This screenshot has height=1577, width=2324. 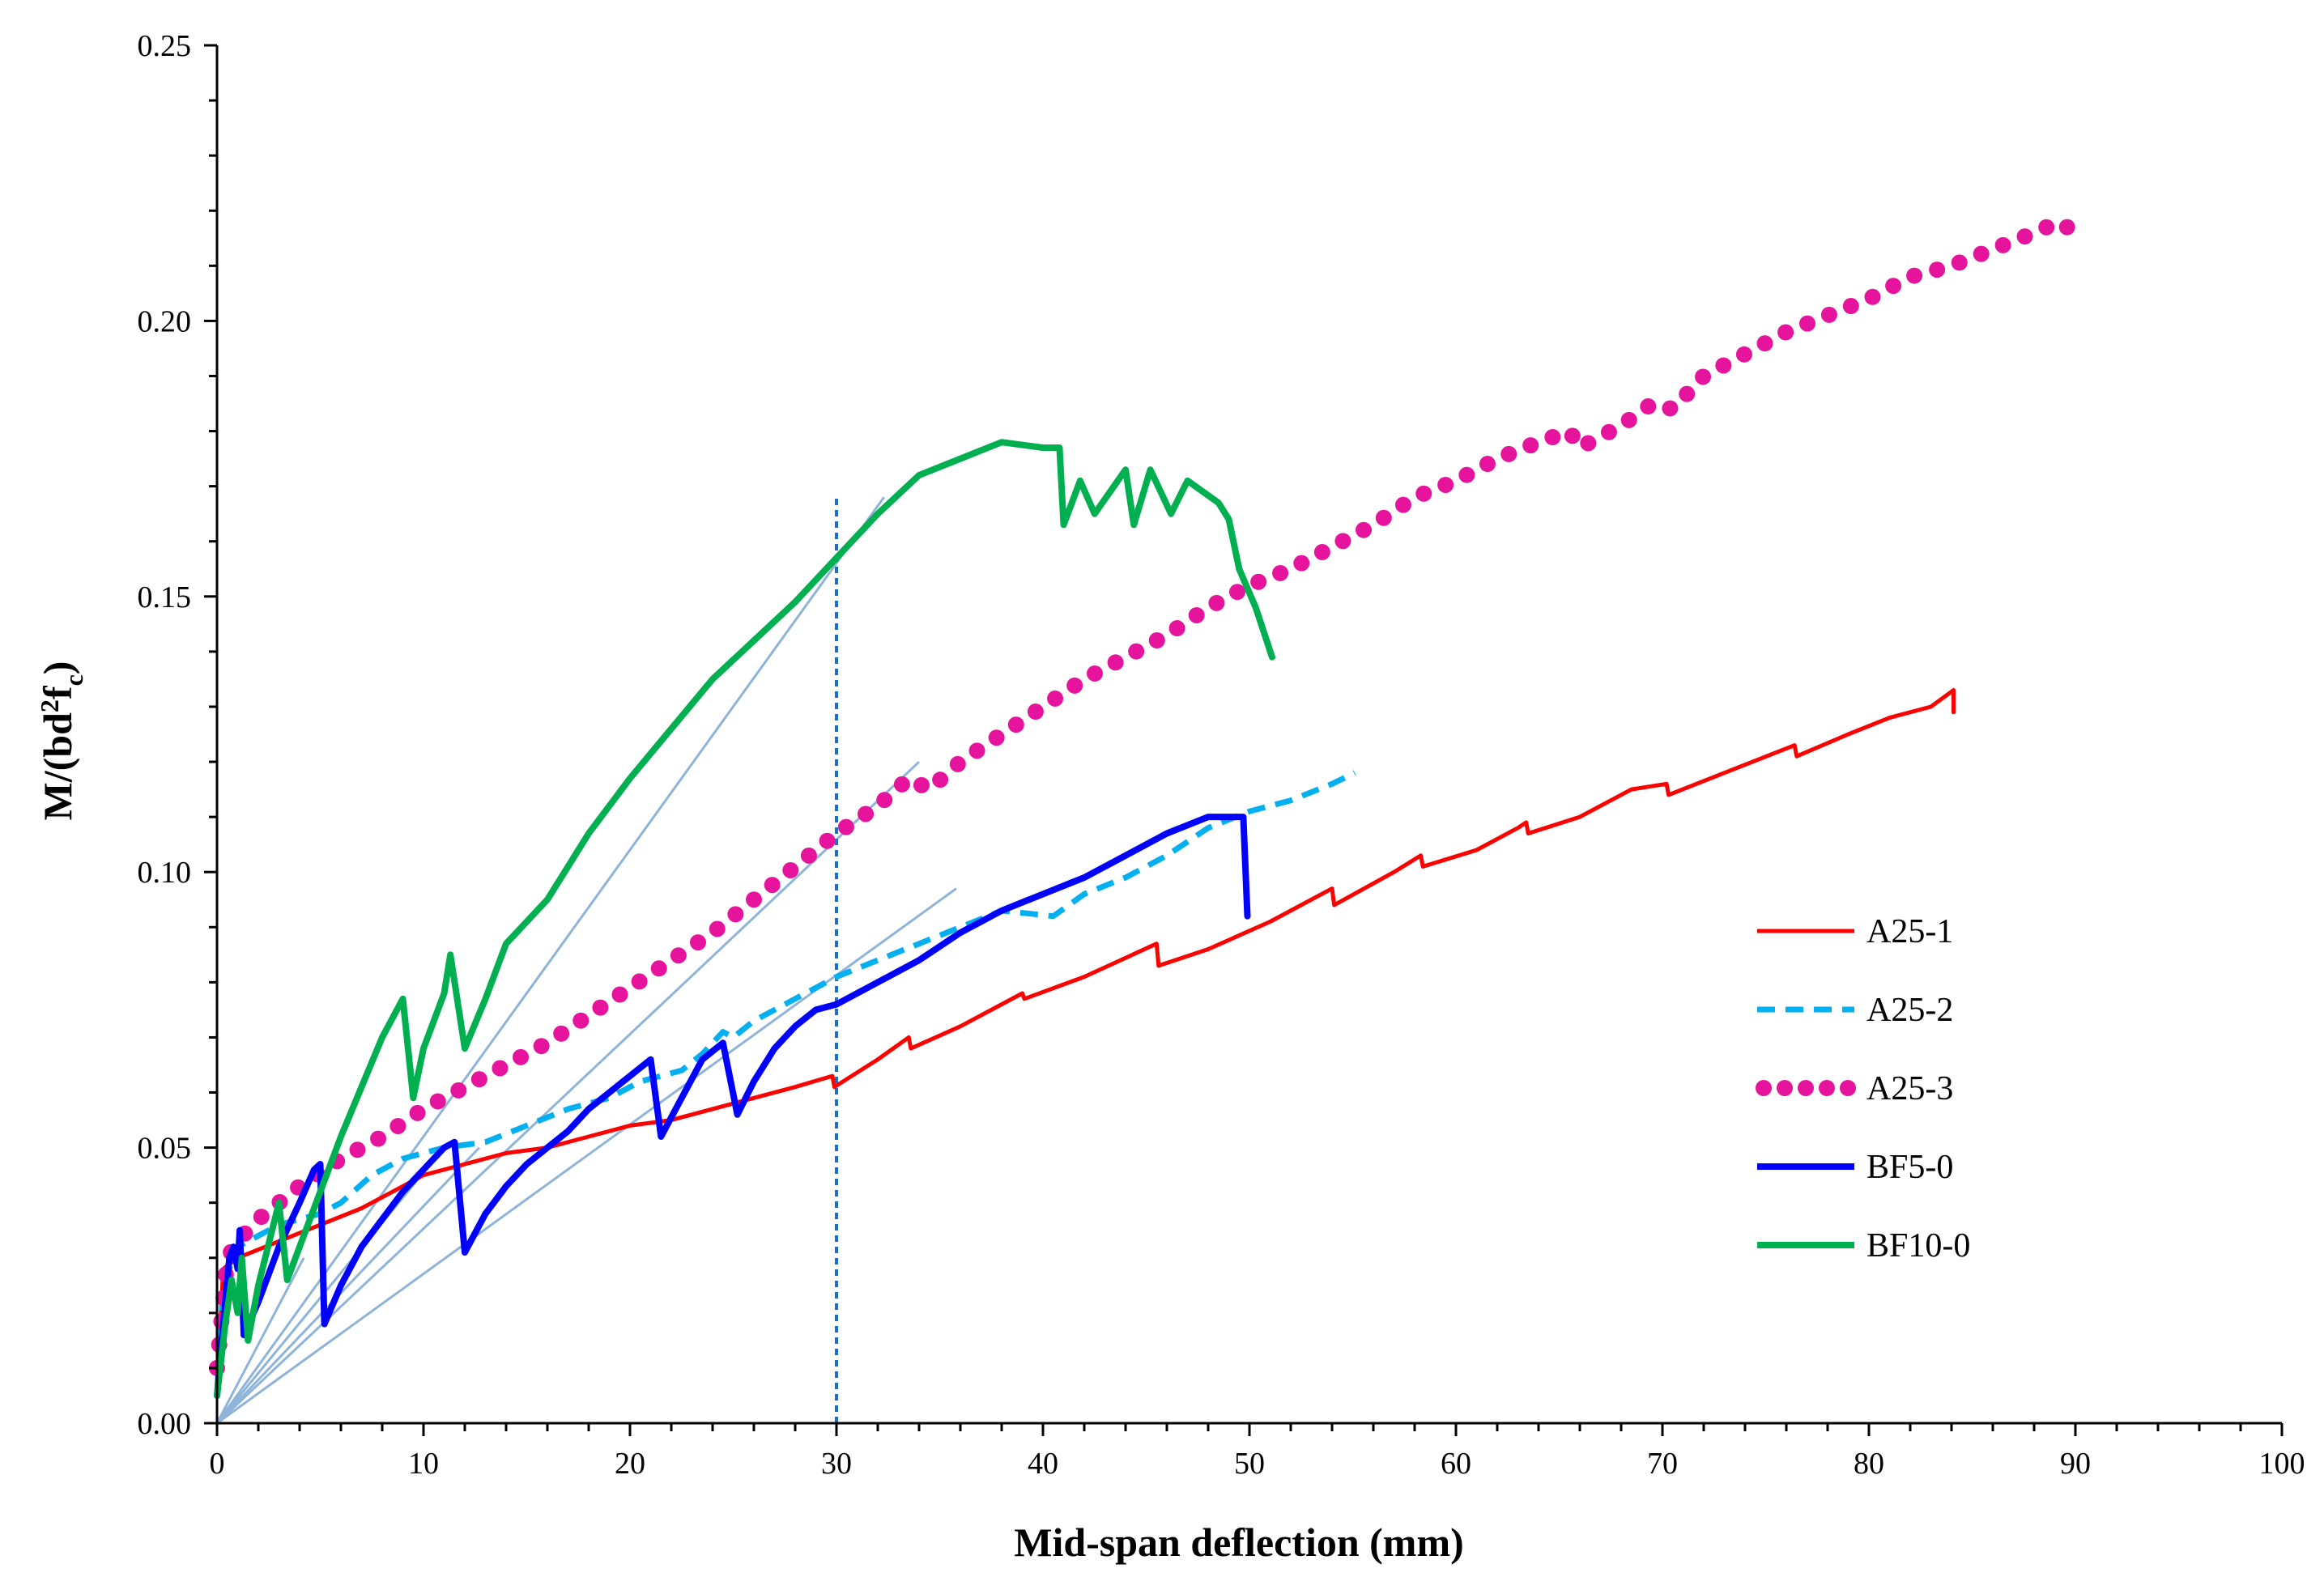 I want to click on y-tick-label: 0.10, so click(x=165, y=873).